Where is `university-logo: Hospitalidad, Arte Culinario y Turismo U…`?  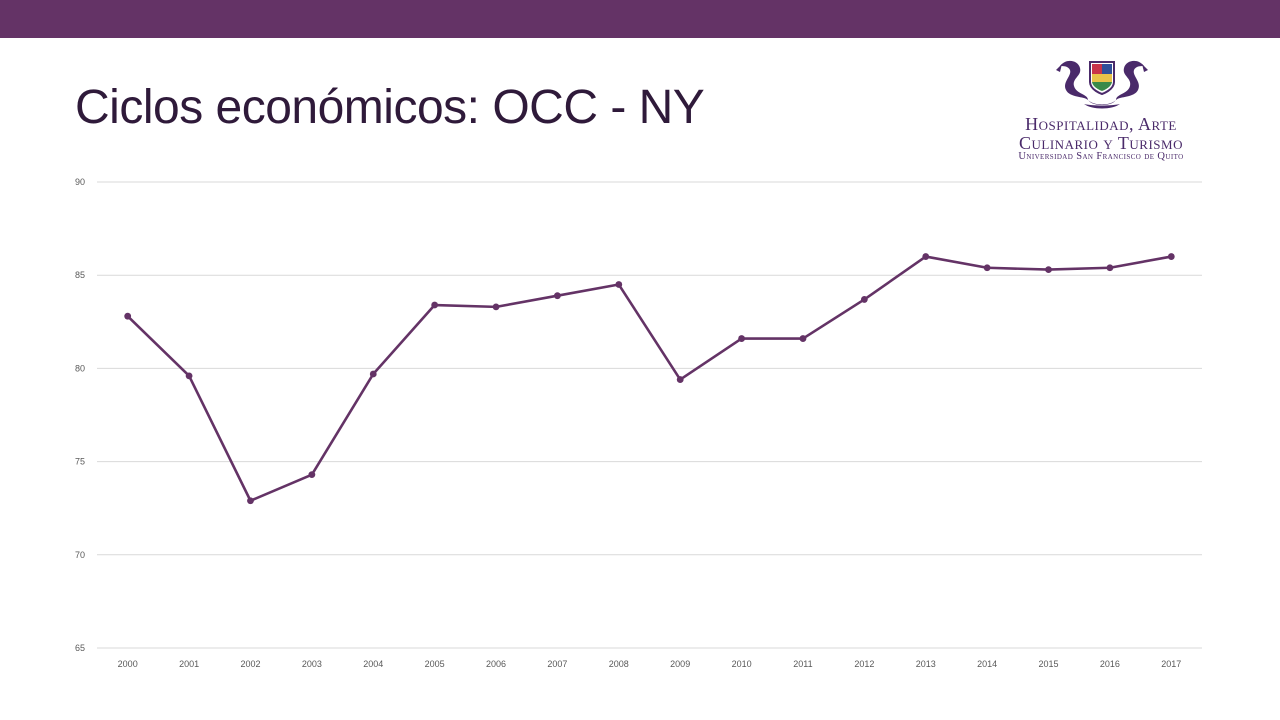 university-logo: Hospitalidad, Arte Culinario y Turismo U… is located at coordinates (1101, 109).